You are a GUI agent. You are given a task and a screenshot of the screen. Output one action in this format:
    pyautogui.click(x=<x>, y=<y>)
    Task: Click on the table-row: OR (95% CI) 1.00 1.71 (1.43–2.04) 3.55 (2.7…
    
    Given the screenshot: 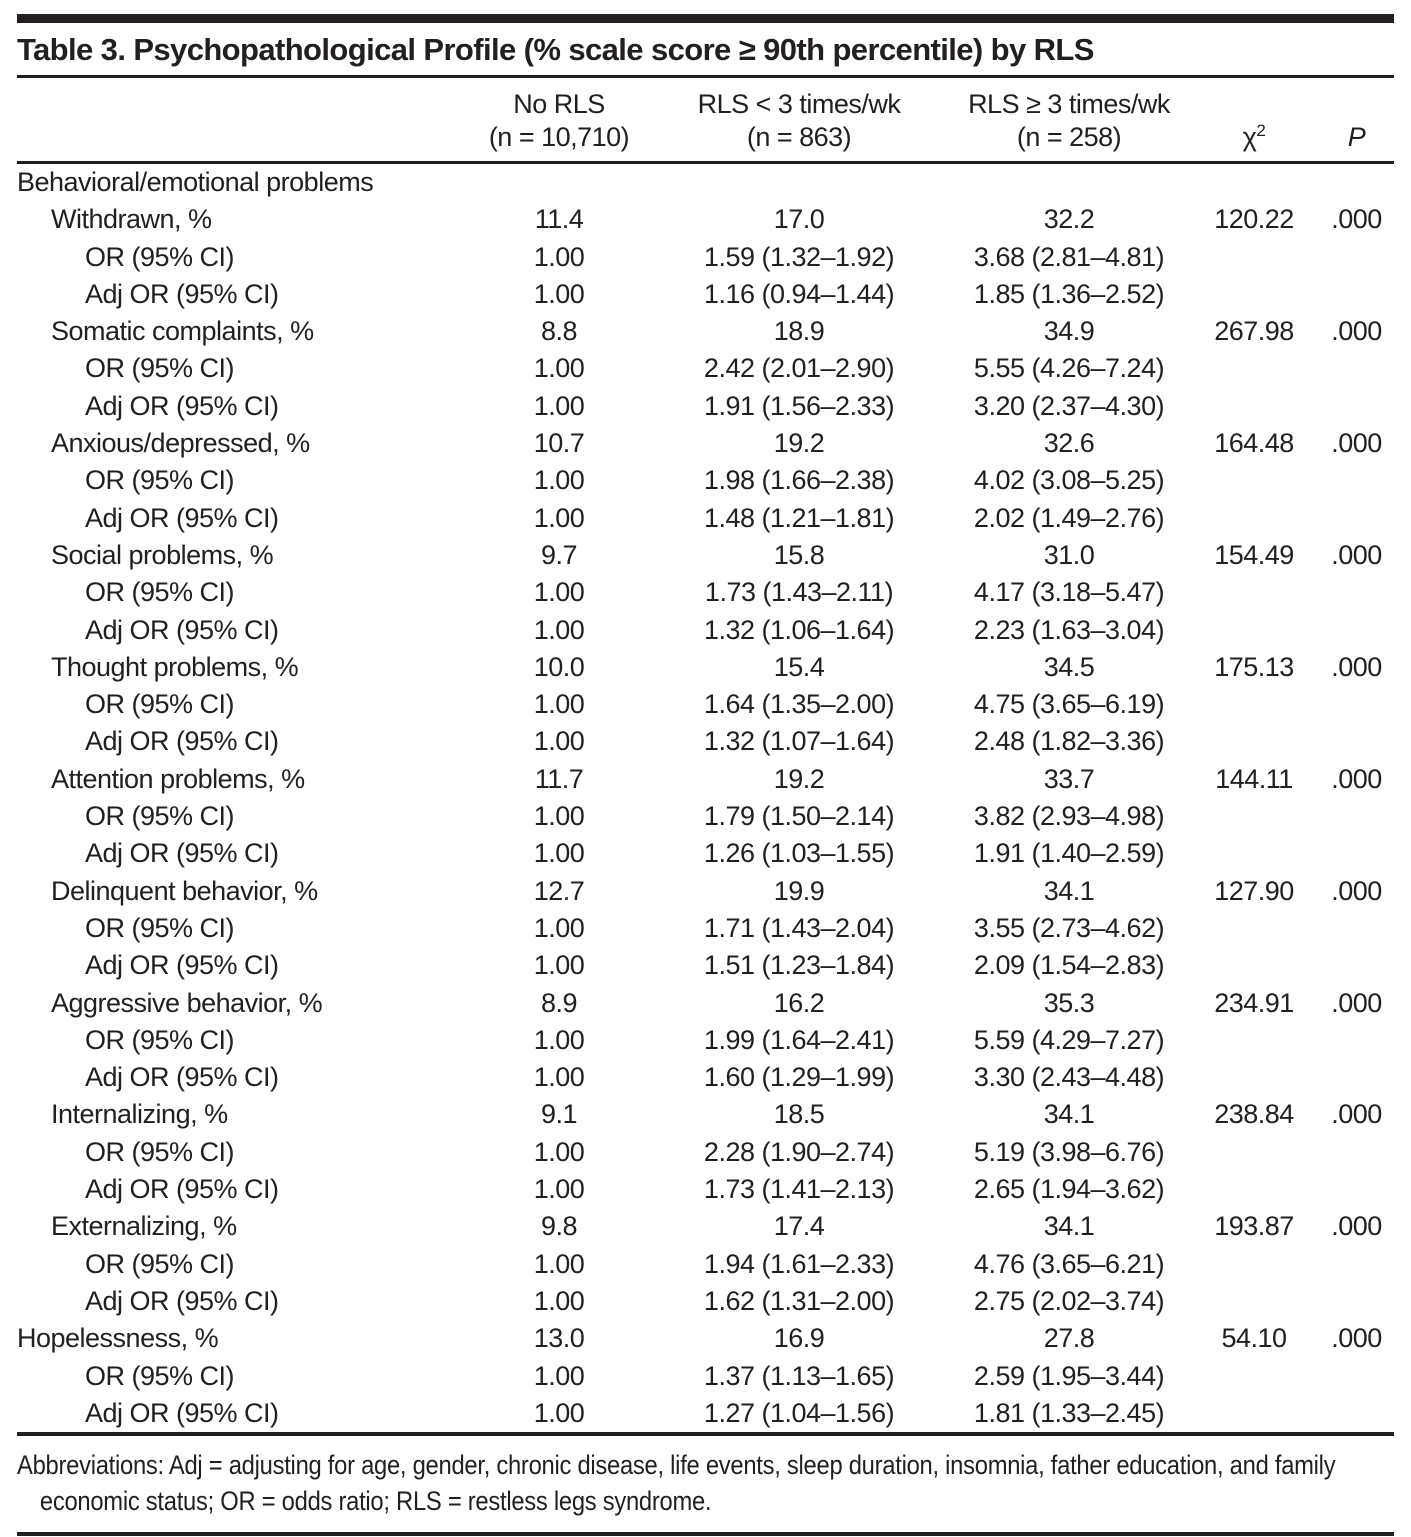 What is the action you would take?
    pyautogui.click(x=705, y=928)
    